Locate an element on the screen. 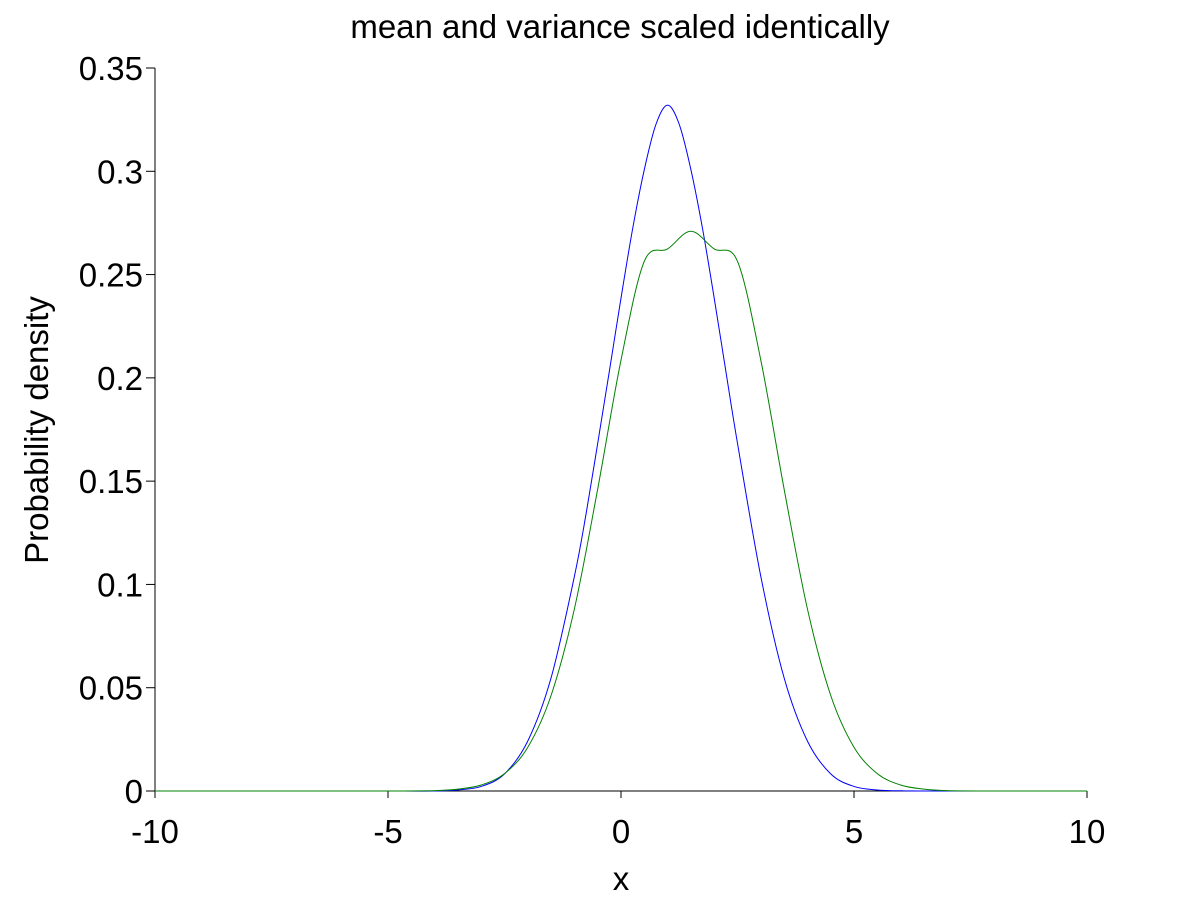  x-tick-label: -10 is located at coordinates (155, 831).